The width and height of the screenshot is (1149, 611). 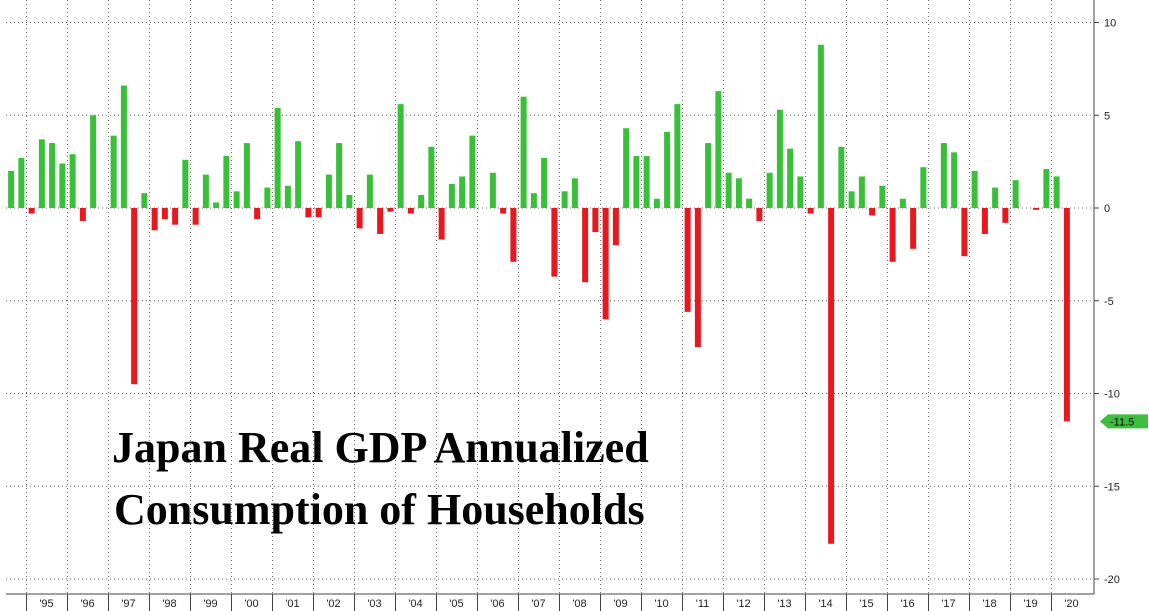 I want to click on x-tick-label: '13, so click(x=784, y=604).